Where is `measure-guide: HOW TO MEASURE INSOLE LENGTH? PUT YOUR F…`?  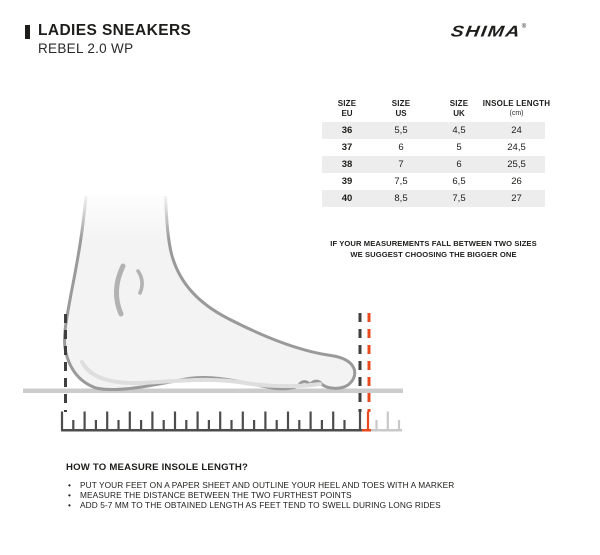 measure-guide: HOW TO MEASURE INSOLE LENGTH? PUT YOUR F… is located at coordinates (301, 486).